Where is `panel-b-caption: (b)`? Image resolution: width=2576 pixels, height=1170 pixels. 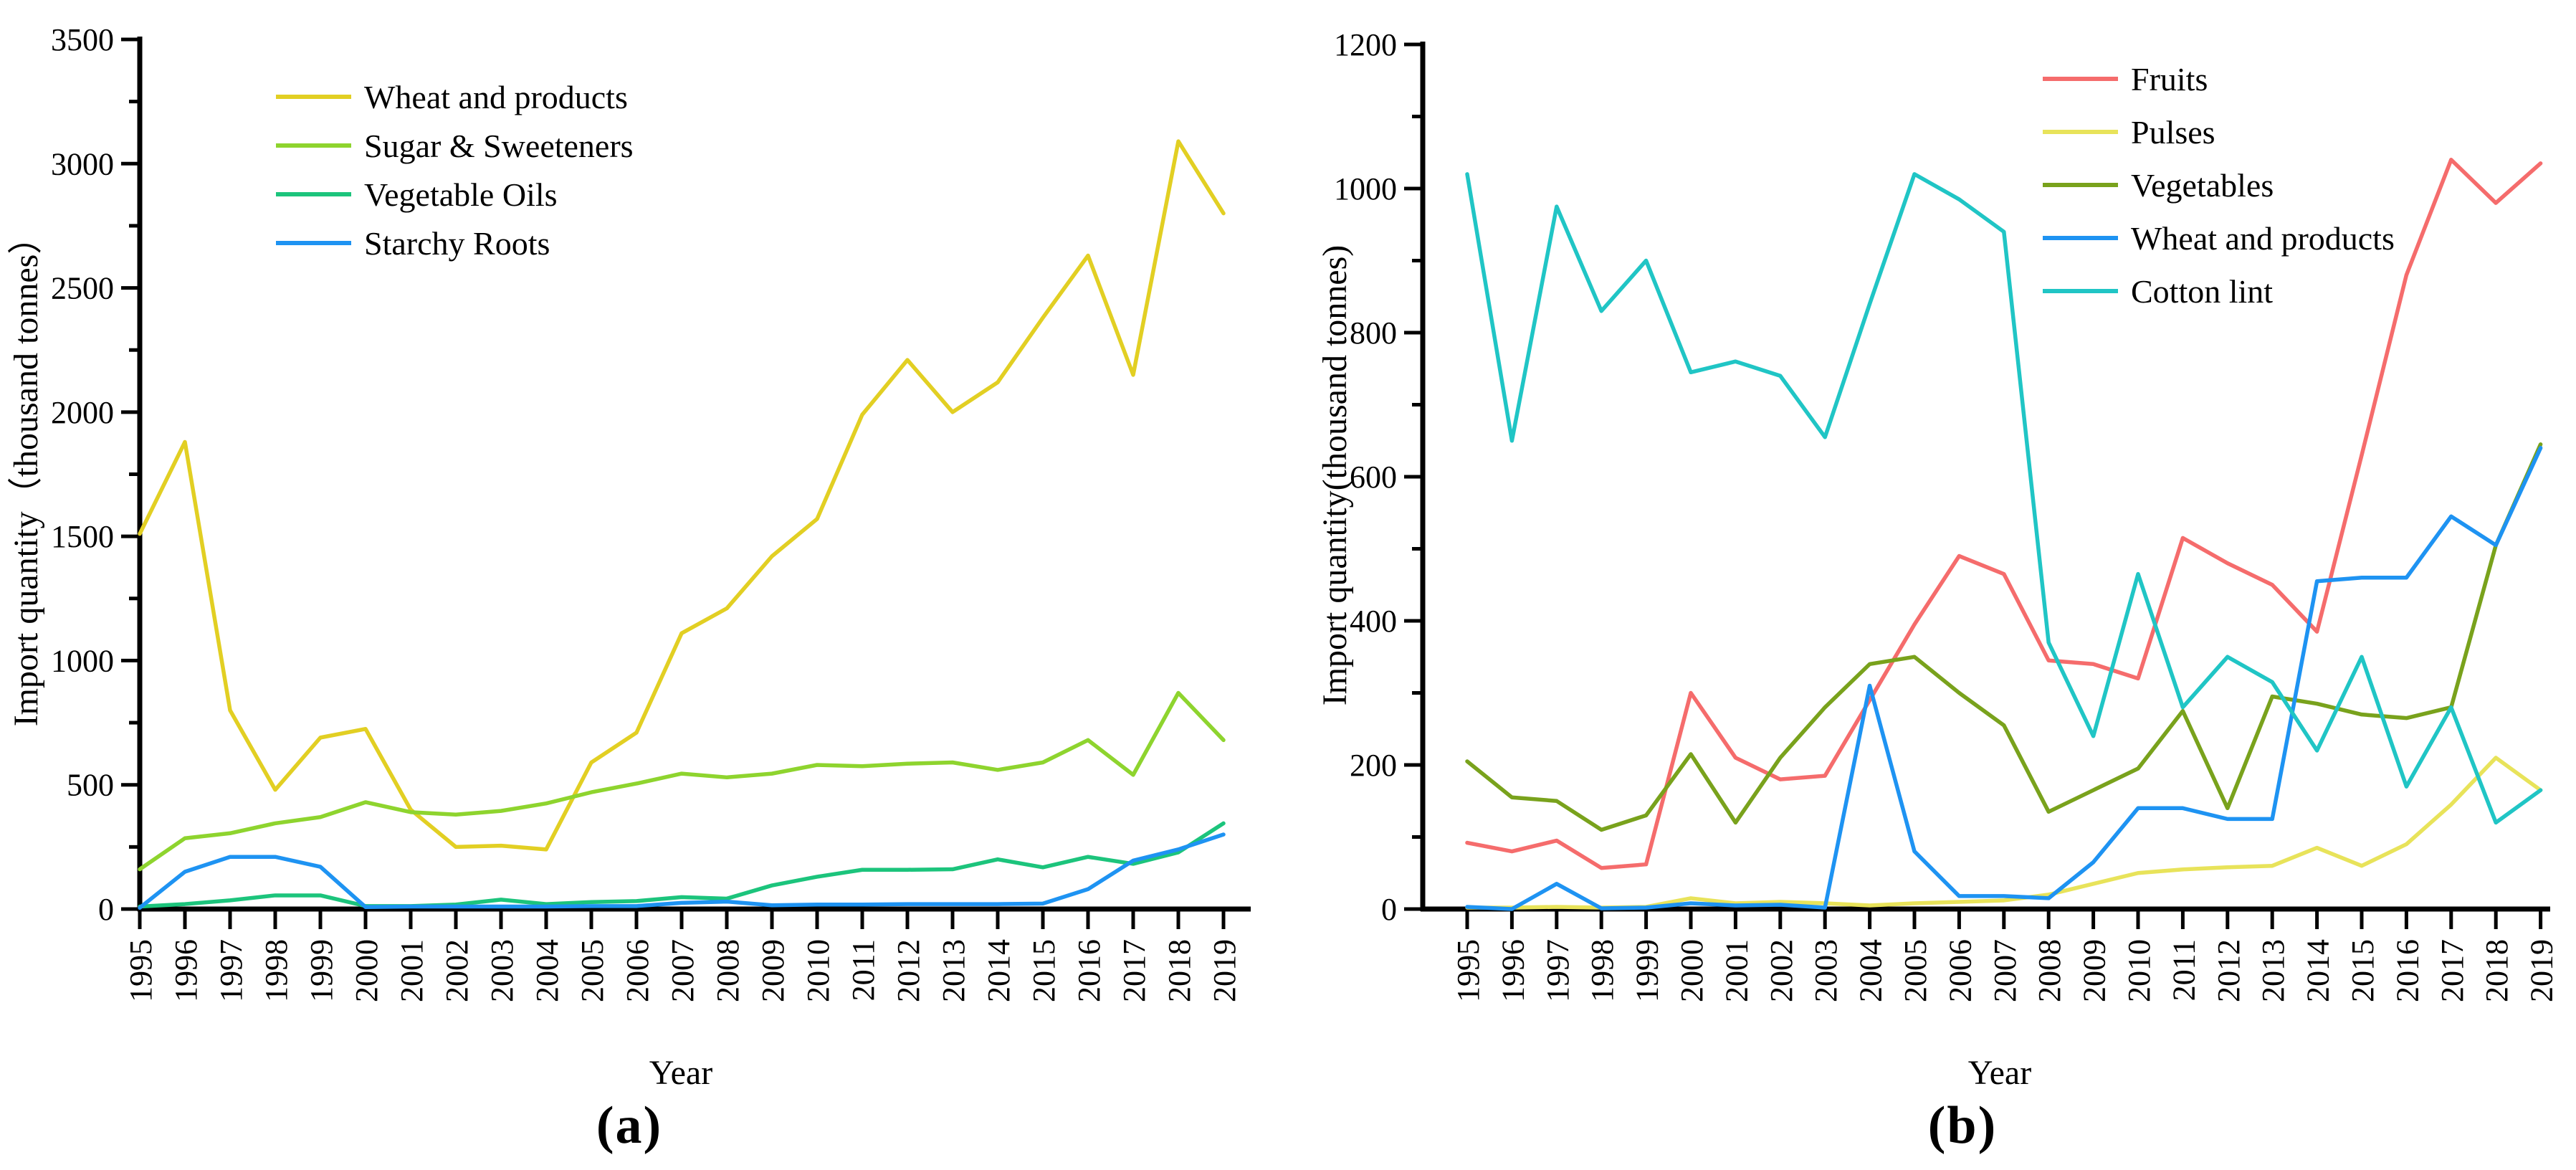
panel-b-caption: (b) is located at coordinates (1962, 1125).